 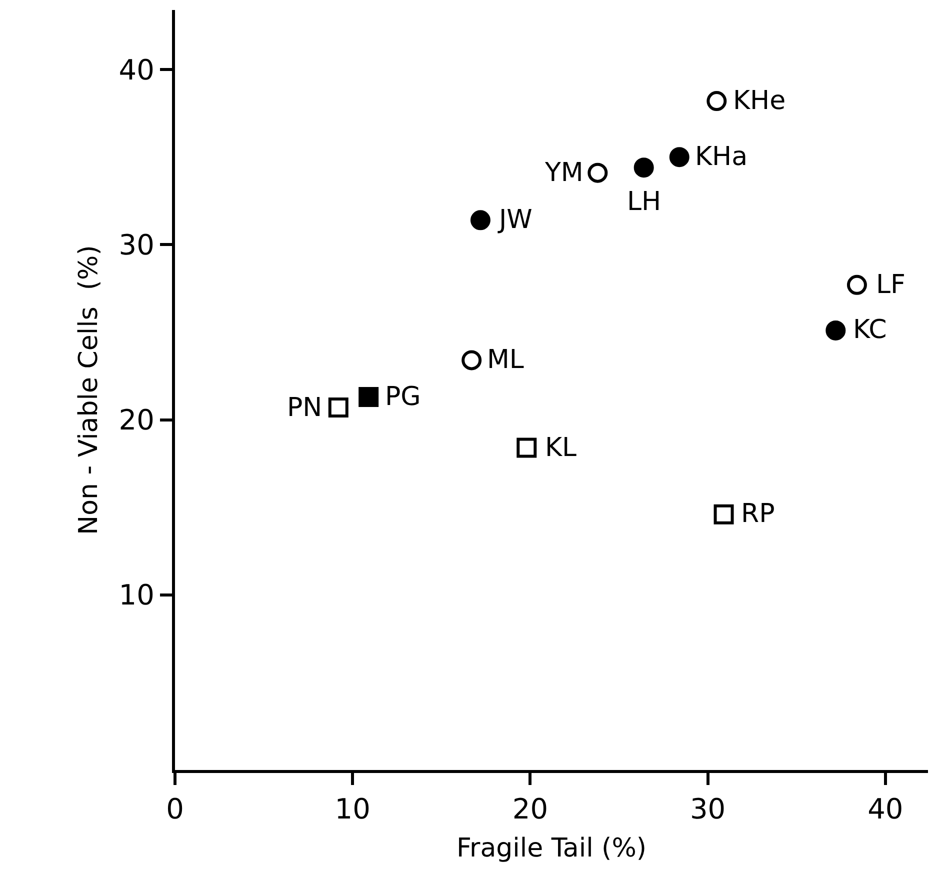 I want to click on annotation: KC, so click(x=870, y=330).